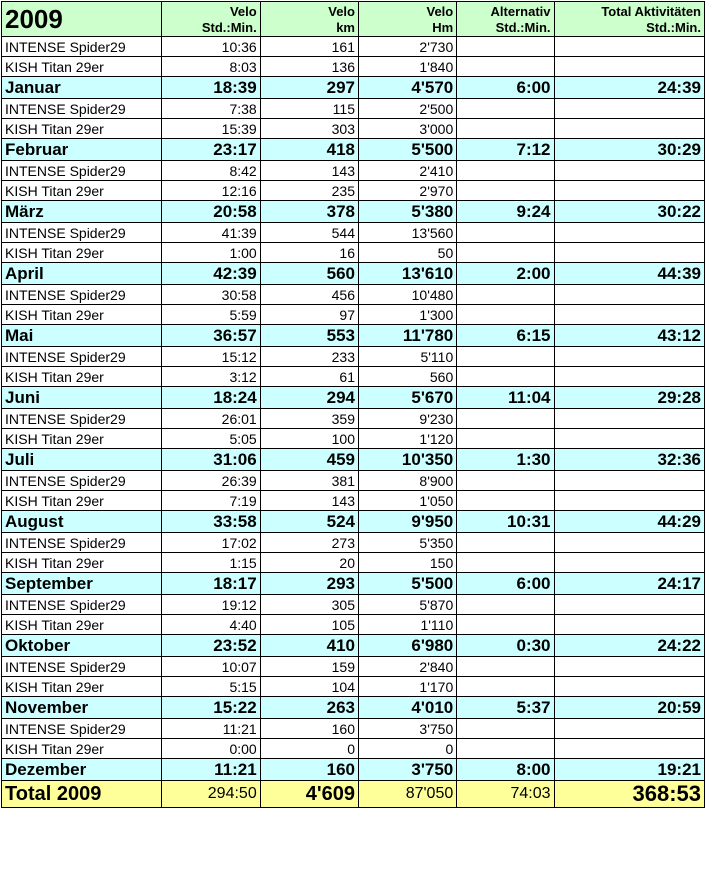  What do you see at coordinates (81, 397) in the screenshot?
I see `month-name: Juni` at bounding box center [81, 397].